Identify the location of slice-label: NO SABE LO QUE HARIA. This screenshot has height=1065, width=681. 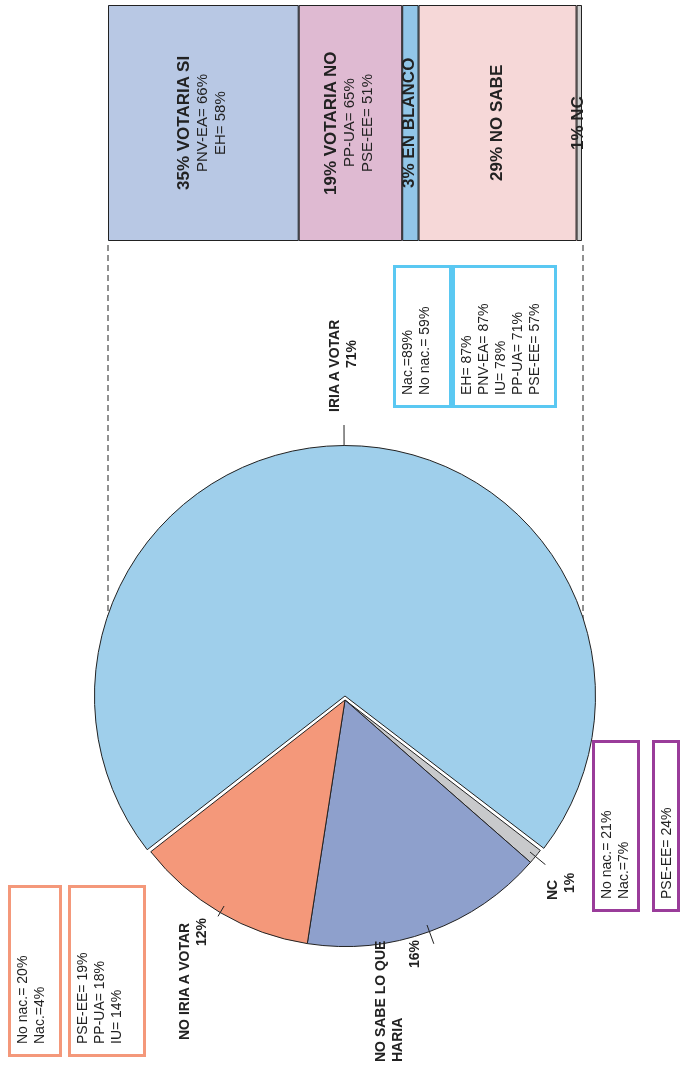
(389, 1001).